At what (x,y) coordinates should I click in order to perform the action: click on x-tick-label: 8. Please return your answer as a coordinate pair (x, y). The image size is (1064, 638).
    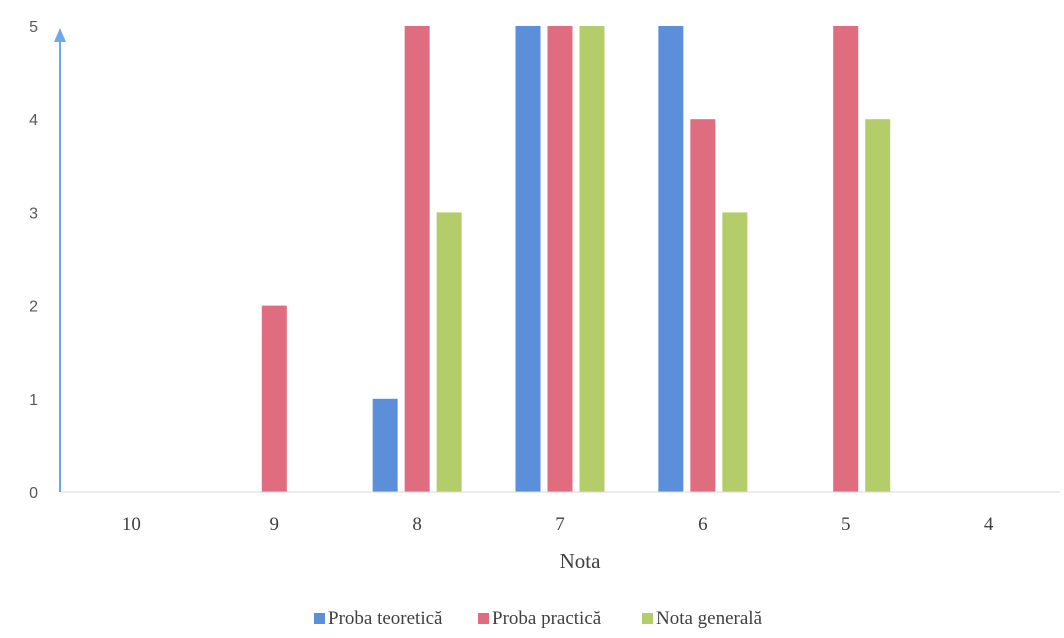
    Looking at the image, I should click on (417, 524).